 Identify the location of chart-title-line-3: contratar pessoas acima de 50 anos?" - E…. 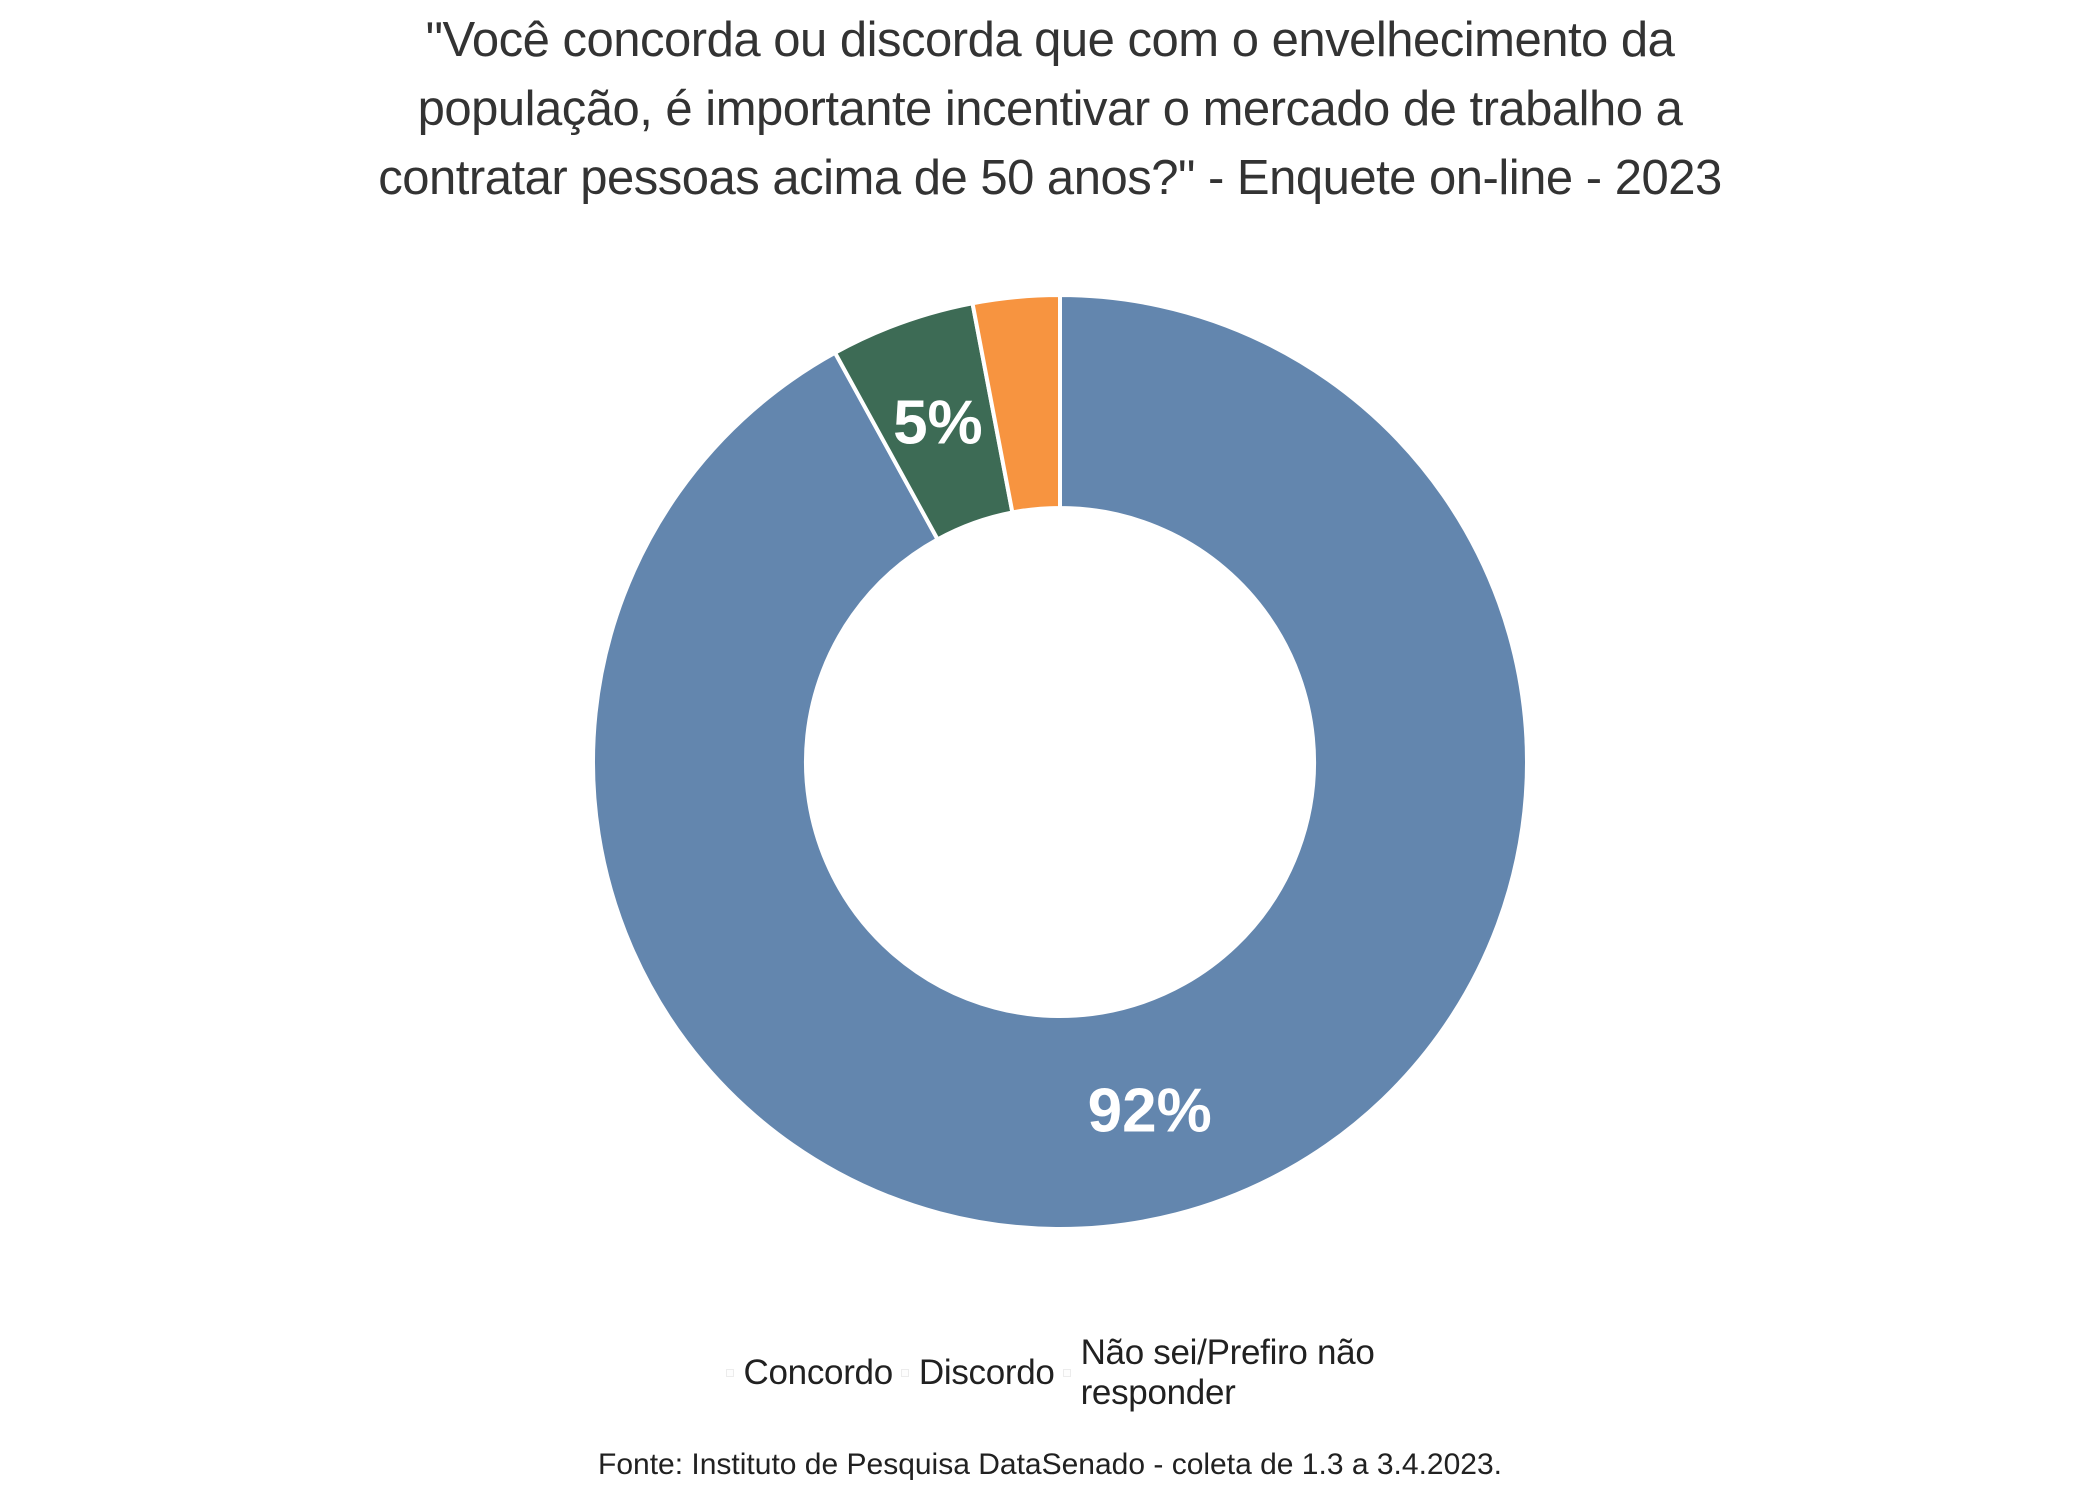
(1050, 178).